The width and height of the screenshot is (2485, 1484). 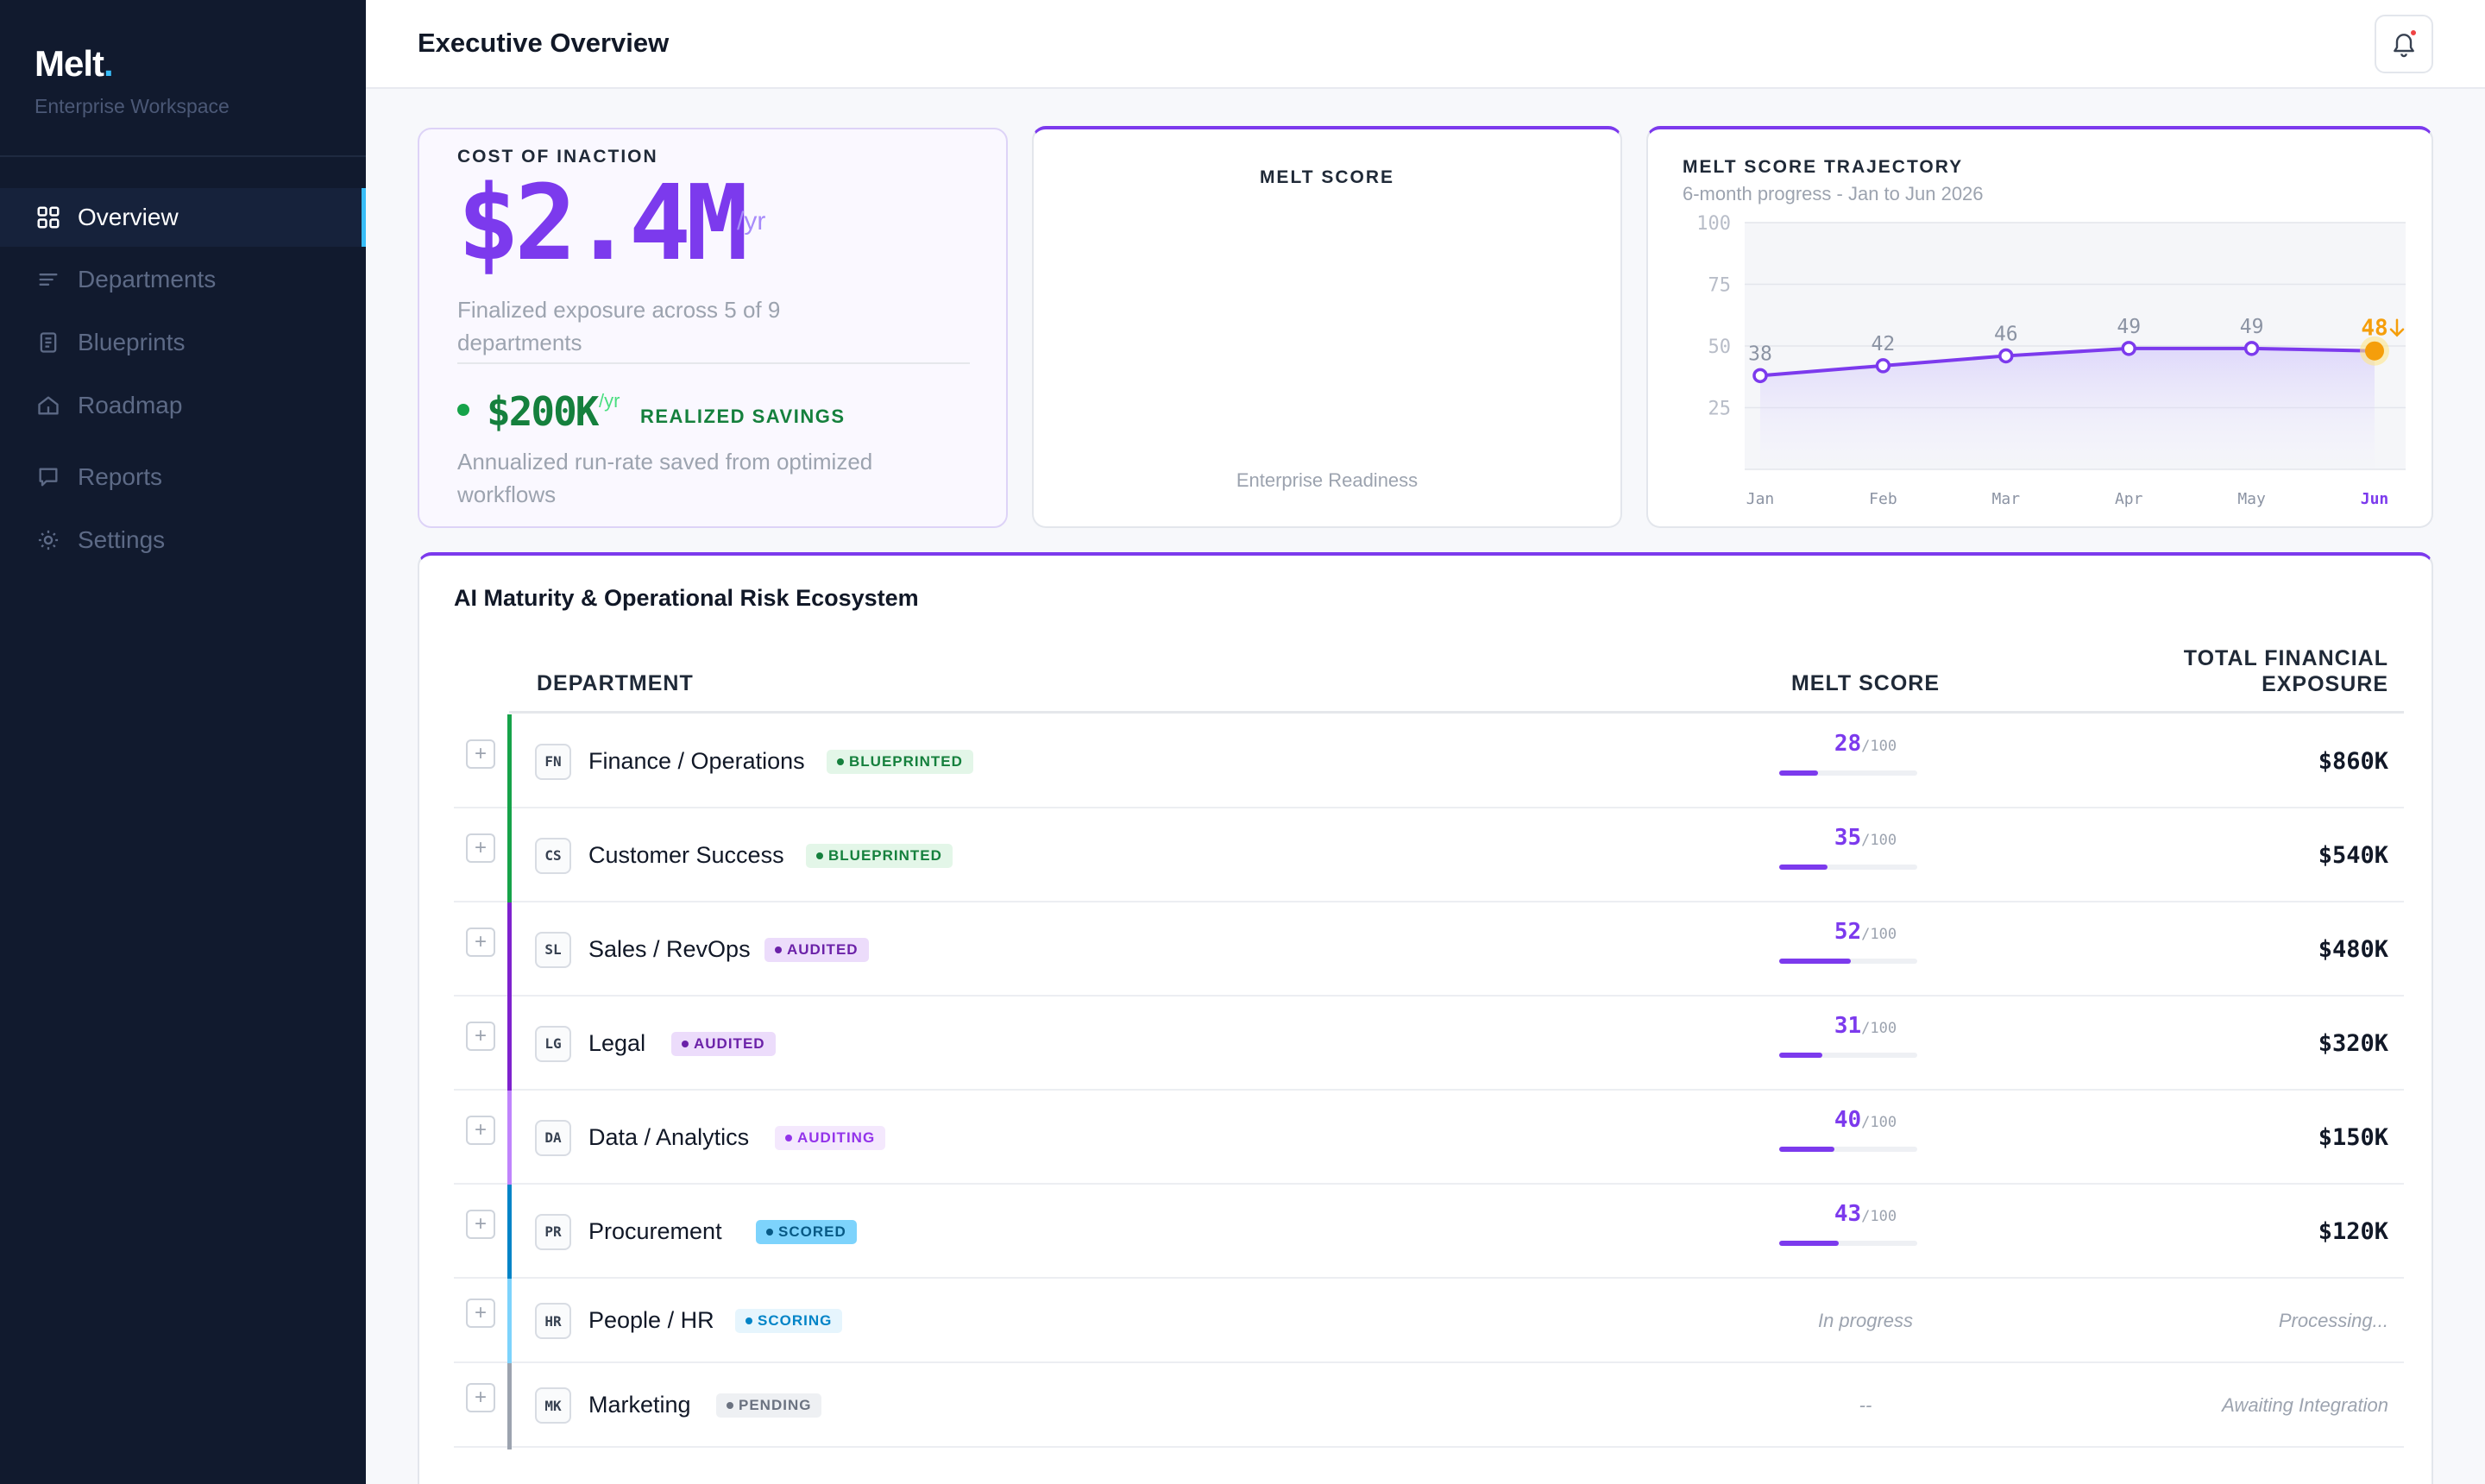 I want to click on department-name: Legal, so click(x=617, y=1042).